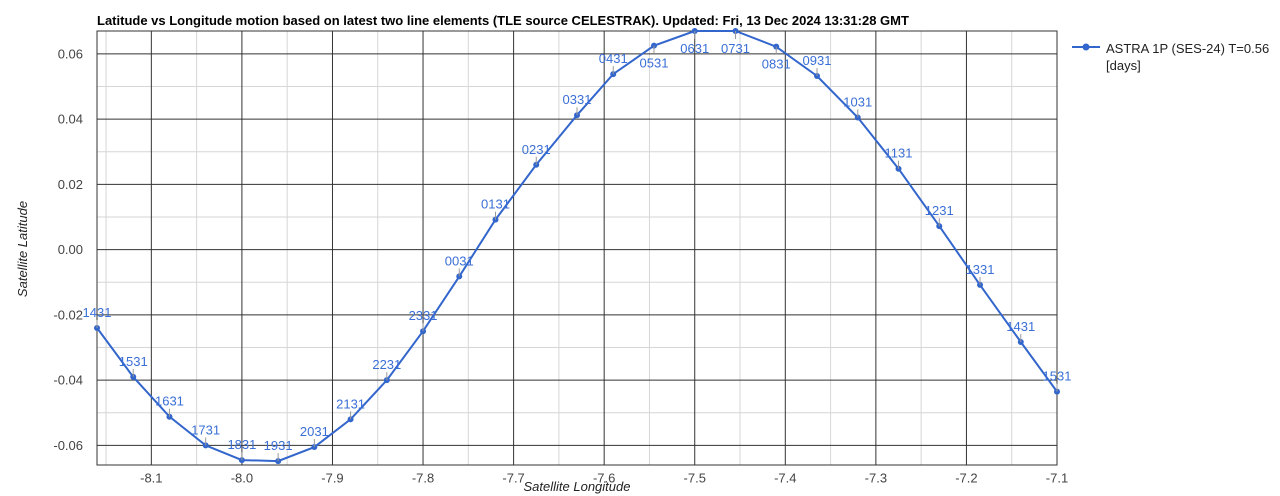  What do you see at coordinates (785, 478) in the screenshot?
I see `x-tick-label: -7.4` at bounding box center [785, 478].